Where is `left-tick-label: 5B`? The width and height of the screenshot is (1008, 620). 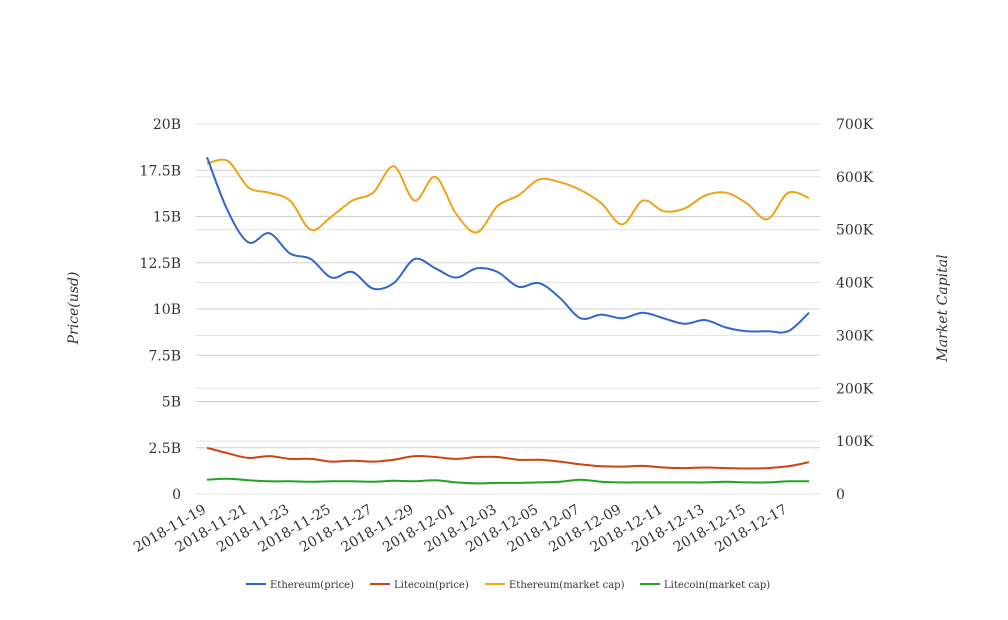 left-tick-label: 5B is located at coordinates (171, 403).